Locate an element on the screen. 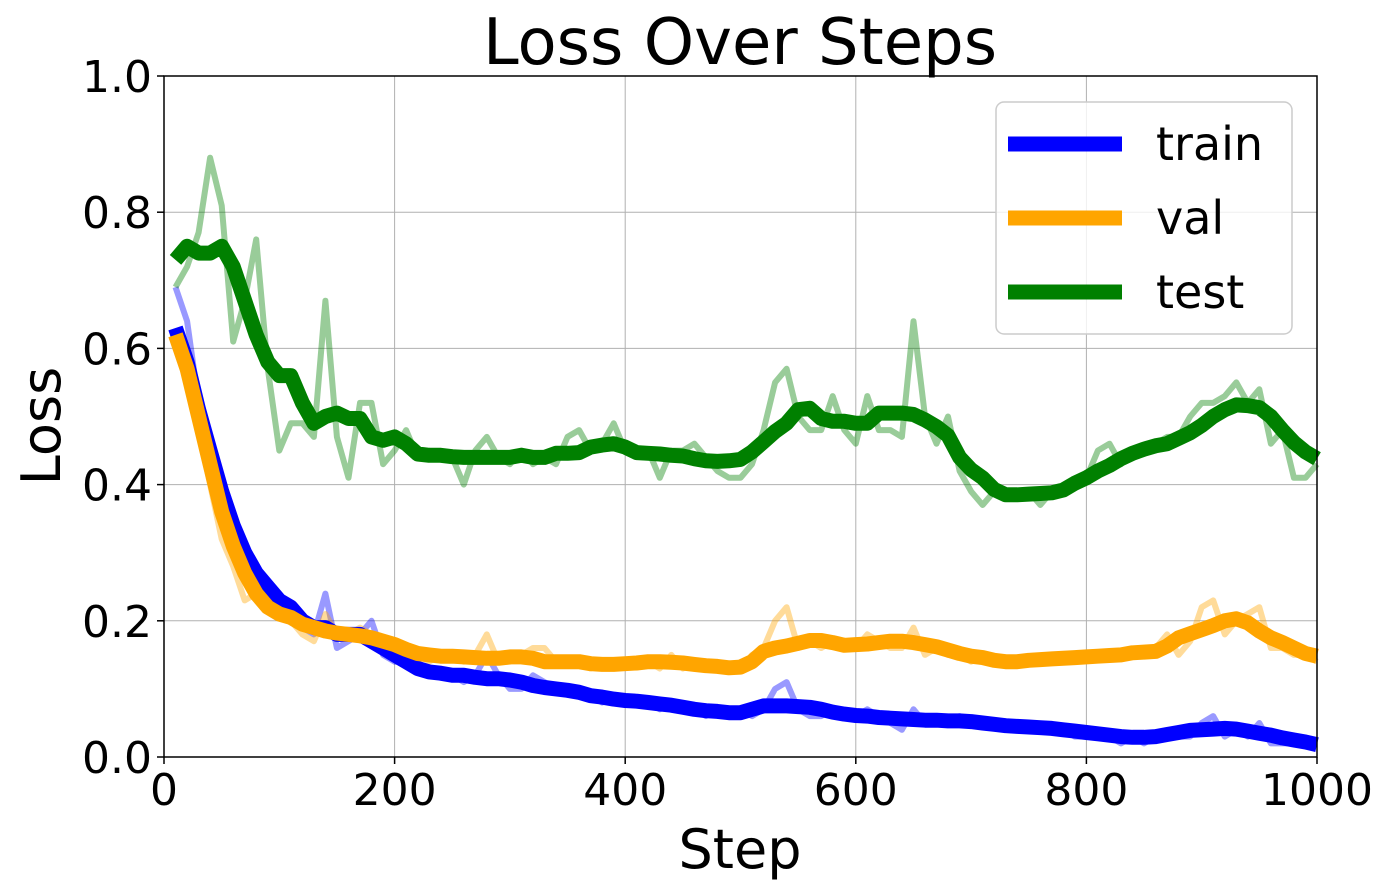 The image size is (1389, 889). y-tick-label: 0.4 is located at coordinates (117, 486).